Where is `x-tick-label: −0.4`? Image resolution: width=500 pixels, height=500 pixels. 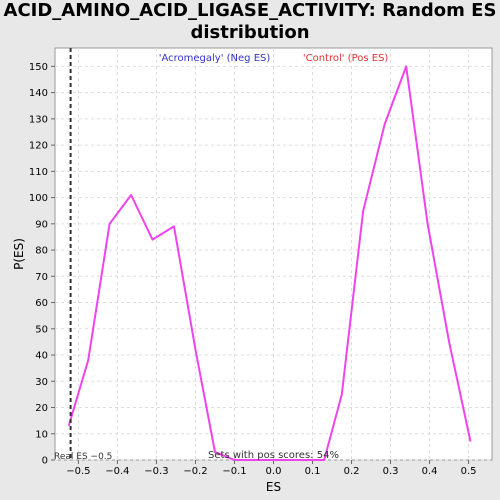 x-tick-label: −0.4 is located at coordinates (117, 471).